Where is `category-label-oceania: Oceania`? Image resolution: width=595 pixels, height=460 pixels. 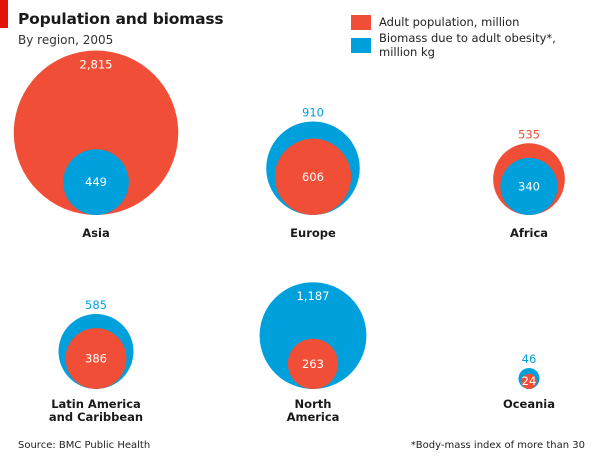
category-label-oceania: Oceania is located at coordinates (529, 404).